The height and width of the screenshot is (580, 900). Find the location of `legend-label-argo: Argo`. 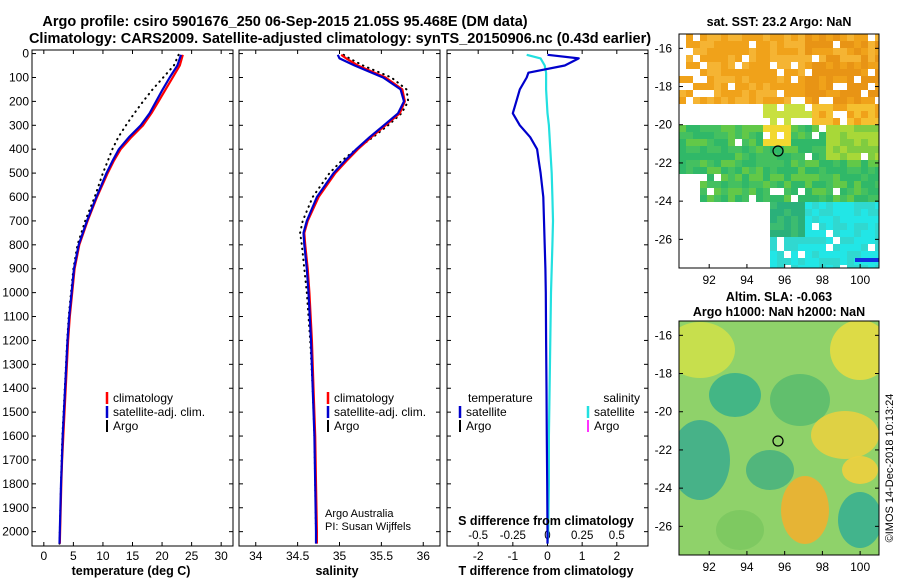

legend-label-argo: Argo is located at coordinates (126, 426).